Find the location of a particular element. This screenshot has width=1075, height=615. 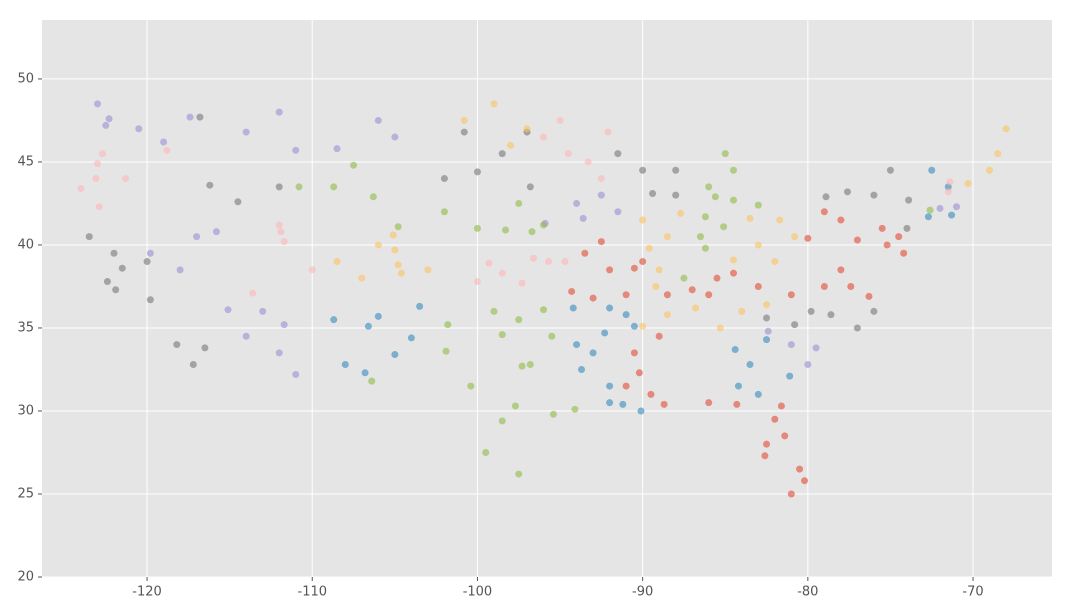

y-tick-label: 40 is located at coordinates (25, 244).